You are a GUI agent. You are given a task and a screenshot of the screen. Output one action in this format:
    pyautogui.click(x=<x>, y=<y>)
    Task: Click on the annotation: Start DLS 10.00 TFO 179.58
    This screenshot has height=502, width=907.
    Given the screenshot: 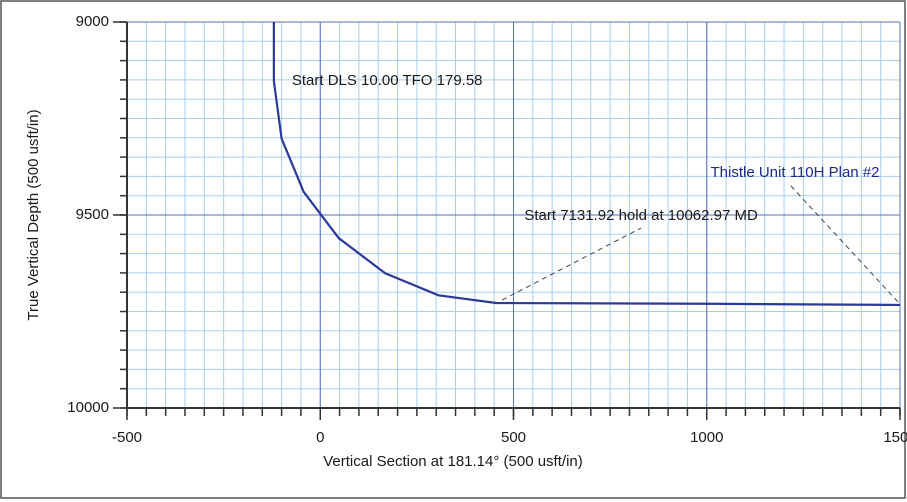 What is the action you would take?
    pyautogui.click(x=387, y=80)
    